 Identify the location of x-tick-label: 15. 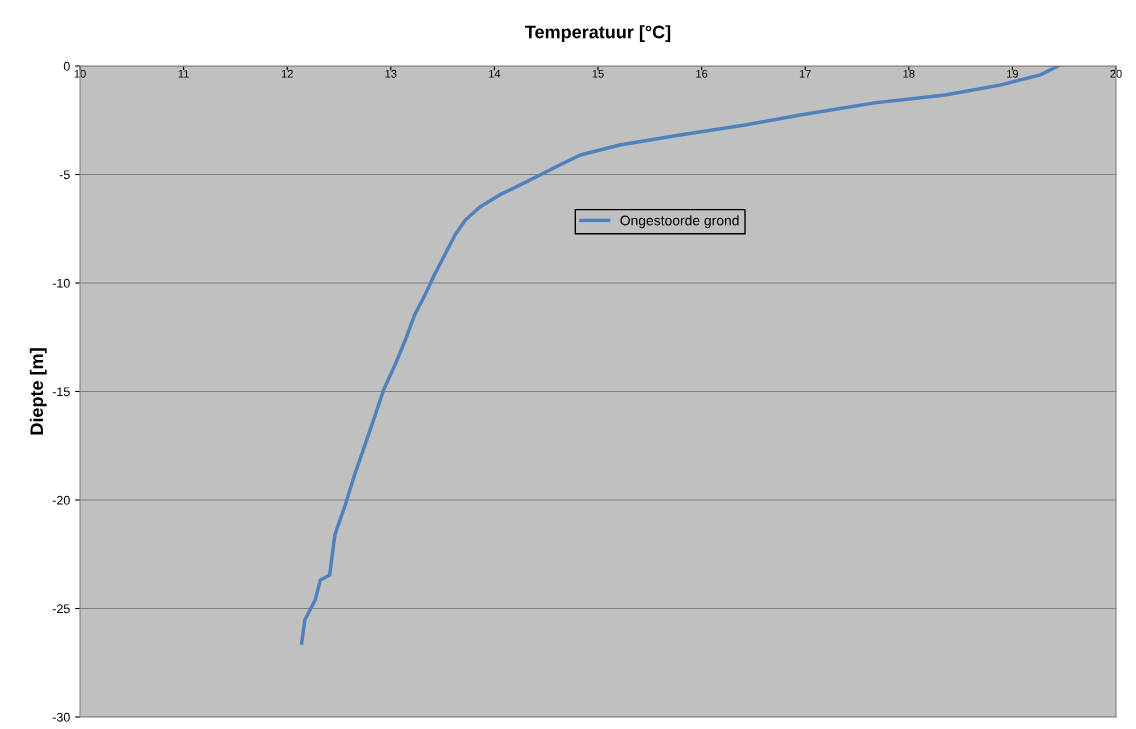
(598, 73).